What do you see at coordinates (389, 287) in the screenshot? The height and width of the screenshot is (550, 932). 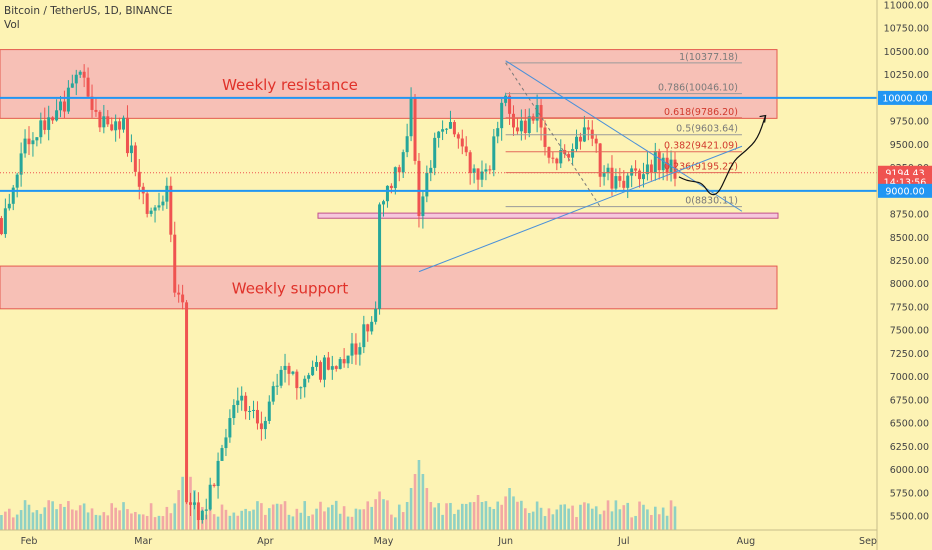 I see `zone-weekly-support` at bounding box center [389, 287].